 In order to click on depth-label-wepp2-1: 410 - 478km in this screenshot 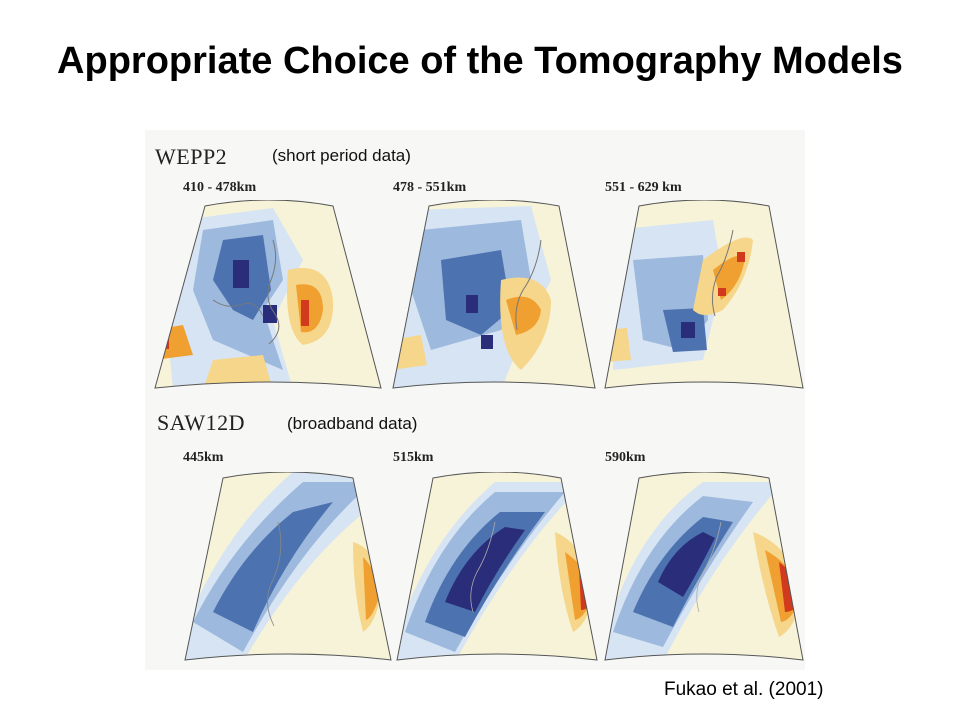, I will do `click(220, 187)`.